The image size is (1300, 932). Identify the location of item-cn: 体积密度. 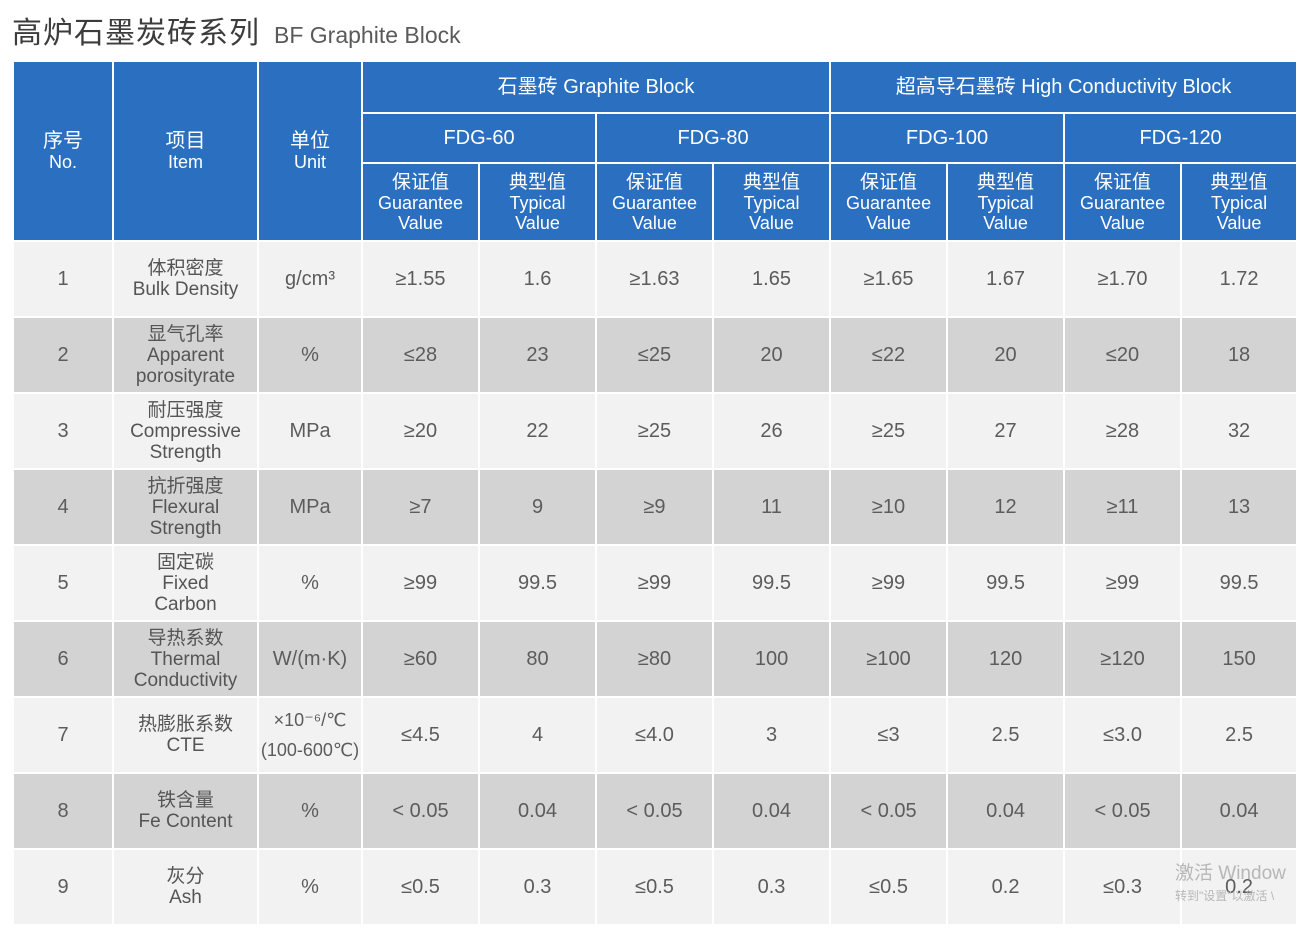
(185, 268).